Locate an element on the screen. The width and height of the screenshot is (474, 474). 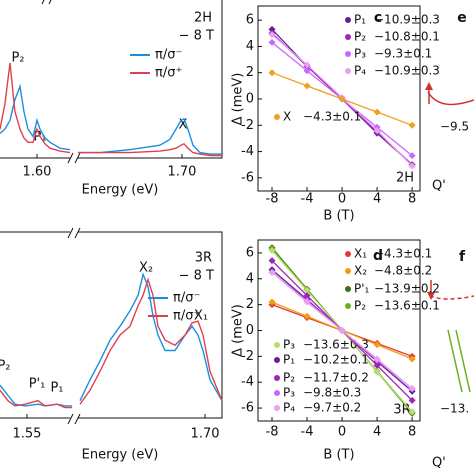
y-tick-label: -4 is located at coordinates (247, 382).